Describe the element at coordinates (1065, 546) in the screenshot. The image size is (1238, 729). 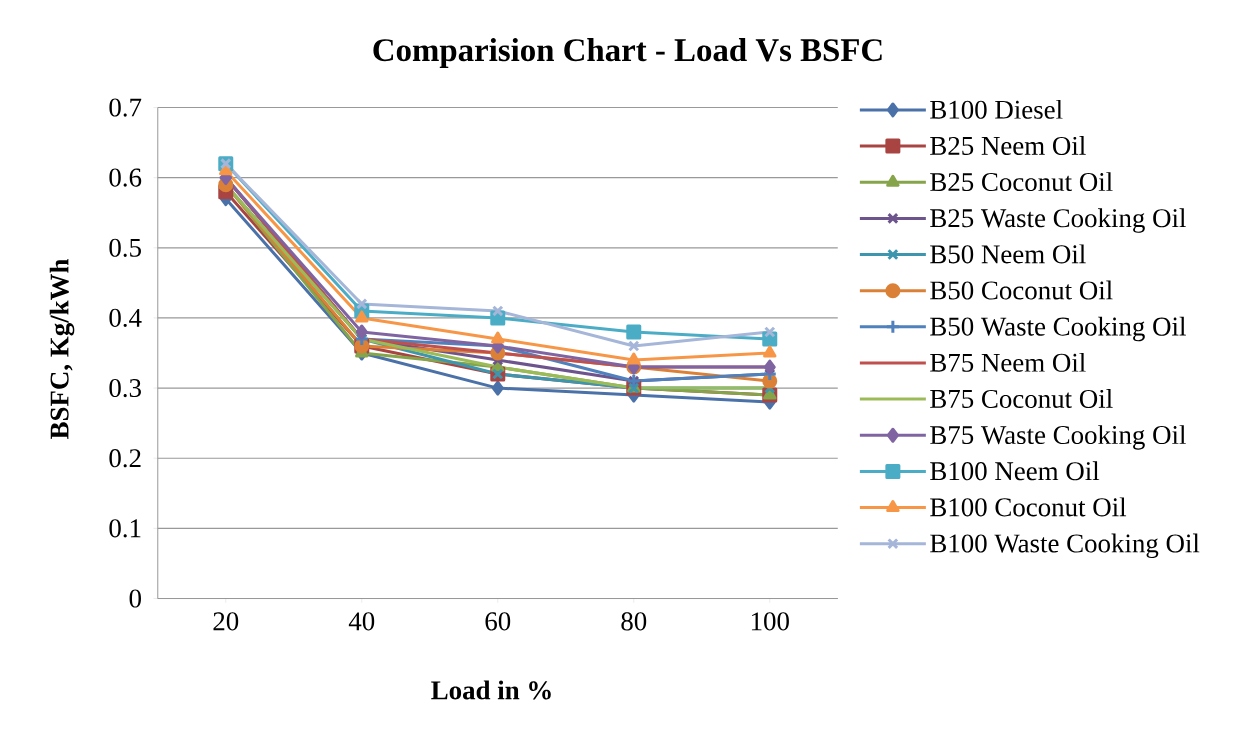
I see `legend-label: B100 Waste Cooking Oil` at that location.